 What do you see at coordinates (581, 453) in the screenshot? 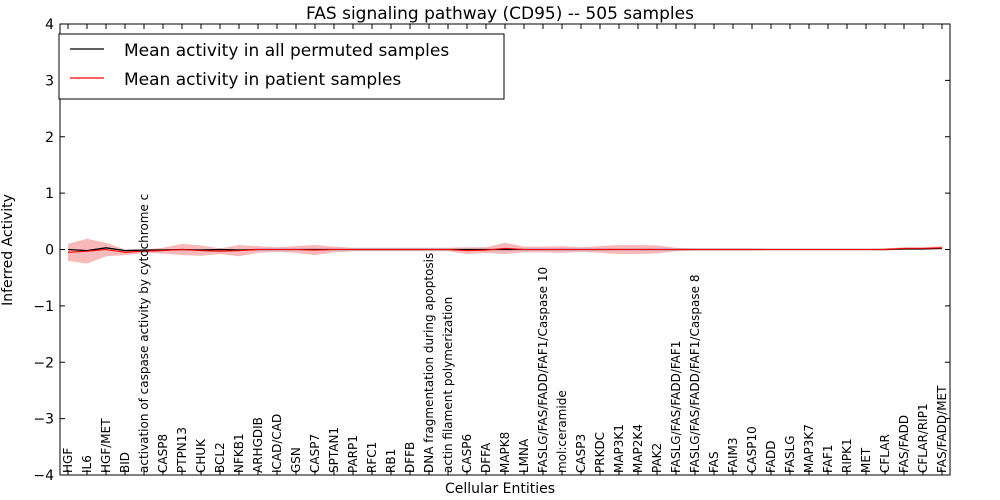
I see `x-tick-label: CASP3` at bounding box center [581, 453].